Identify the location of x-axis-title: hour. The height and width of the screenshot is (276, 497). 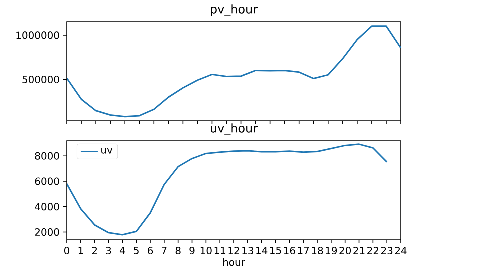
(235, 262).